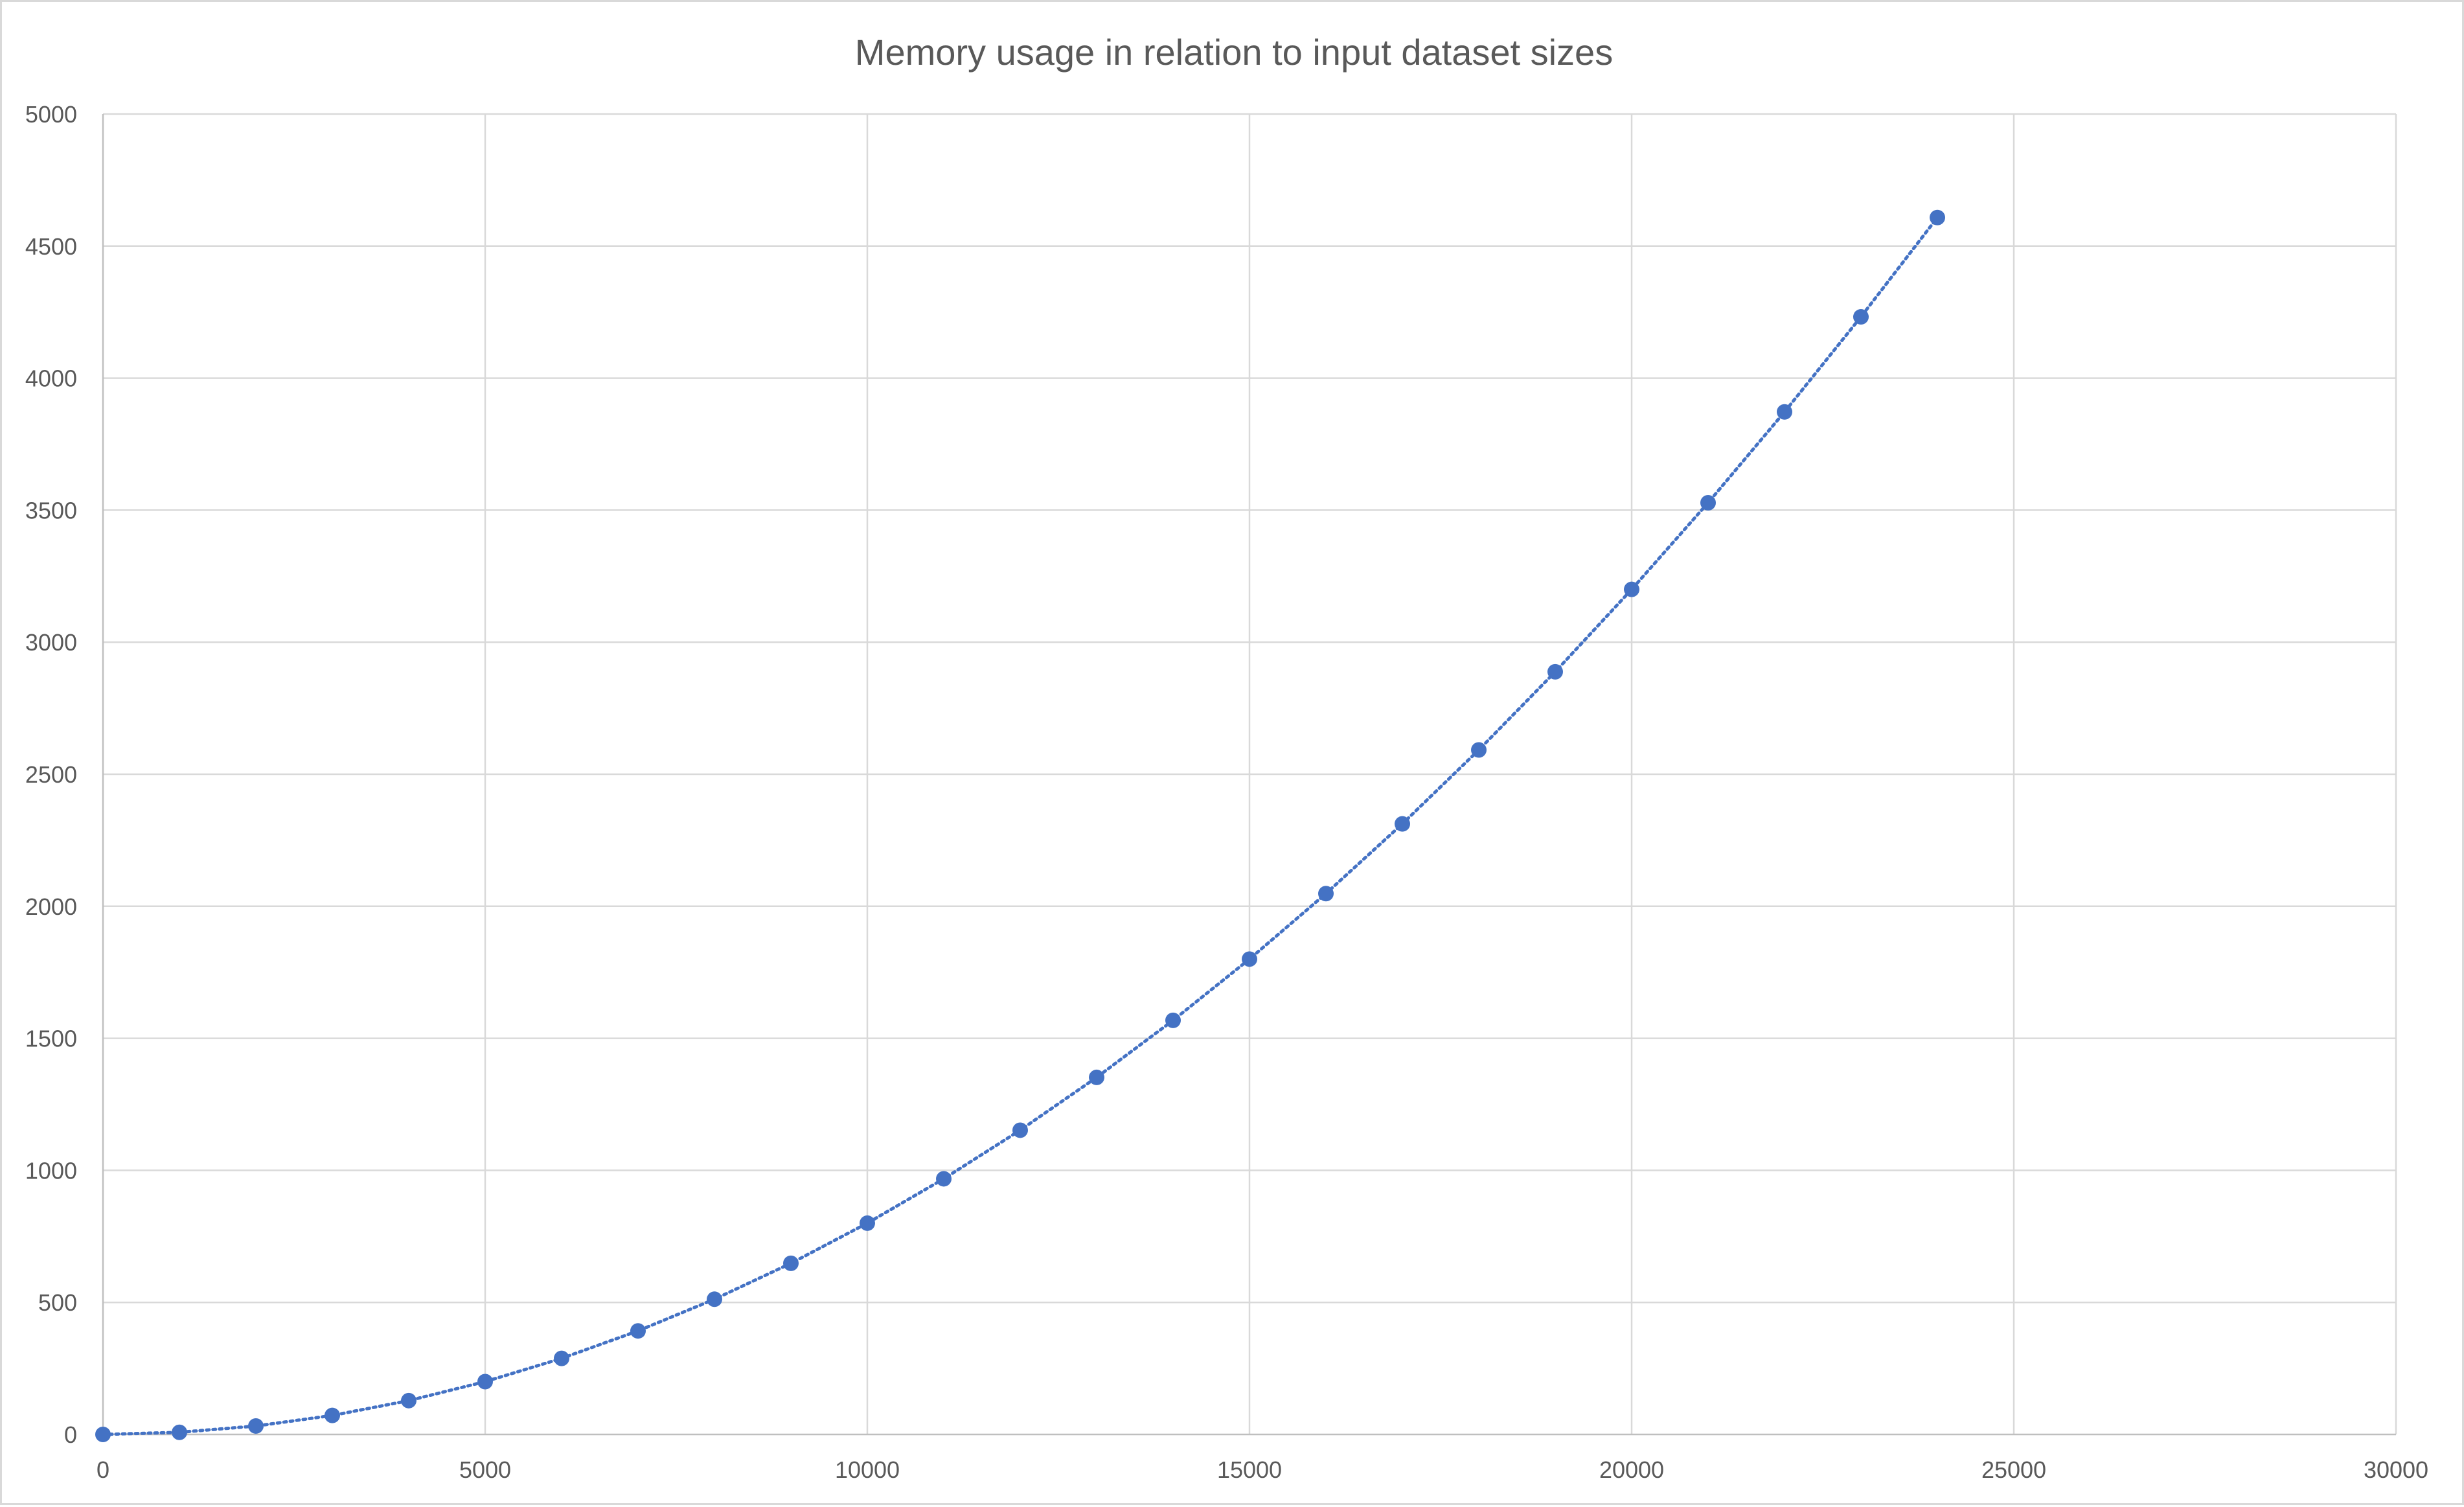 This screenshot has width=2464, height=1507. Describe the element at coordinates (51, 906) in the screenshot. I see `y-tick-label: 2000` at that location.